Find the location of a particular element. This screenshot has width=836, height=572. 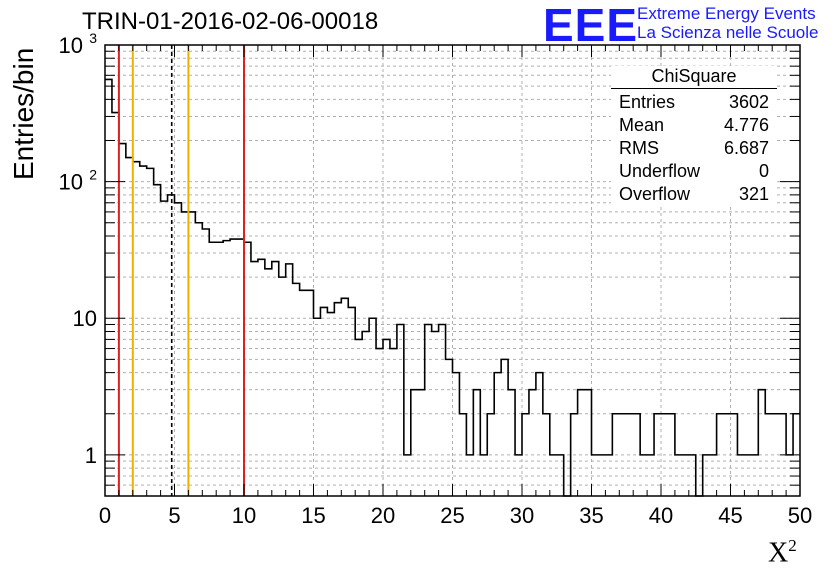

y-axis-label: Entries/bin is located at coordinates (23, 113).